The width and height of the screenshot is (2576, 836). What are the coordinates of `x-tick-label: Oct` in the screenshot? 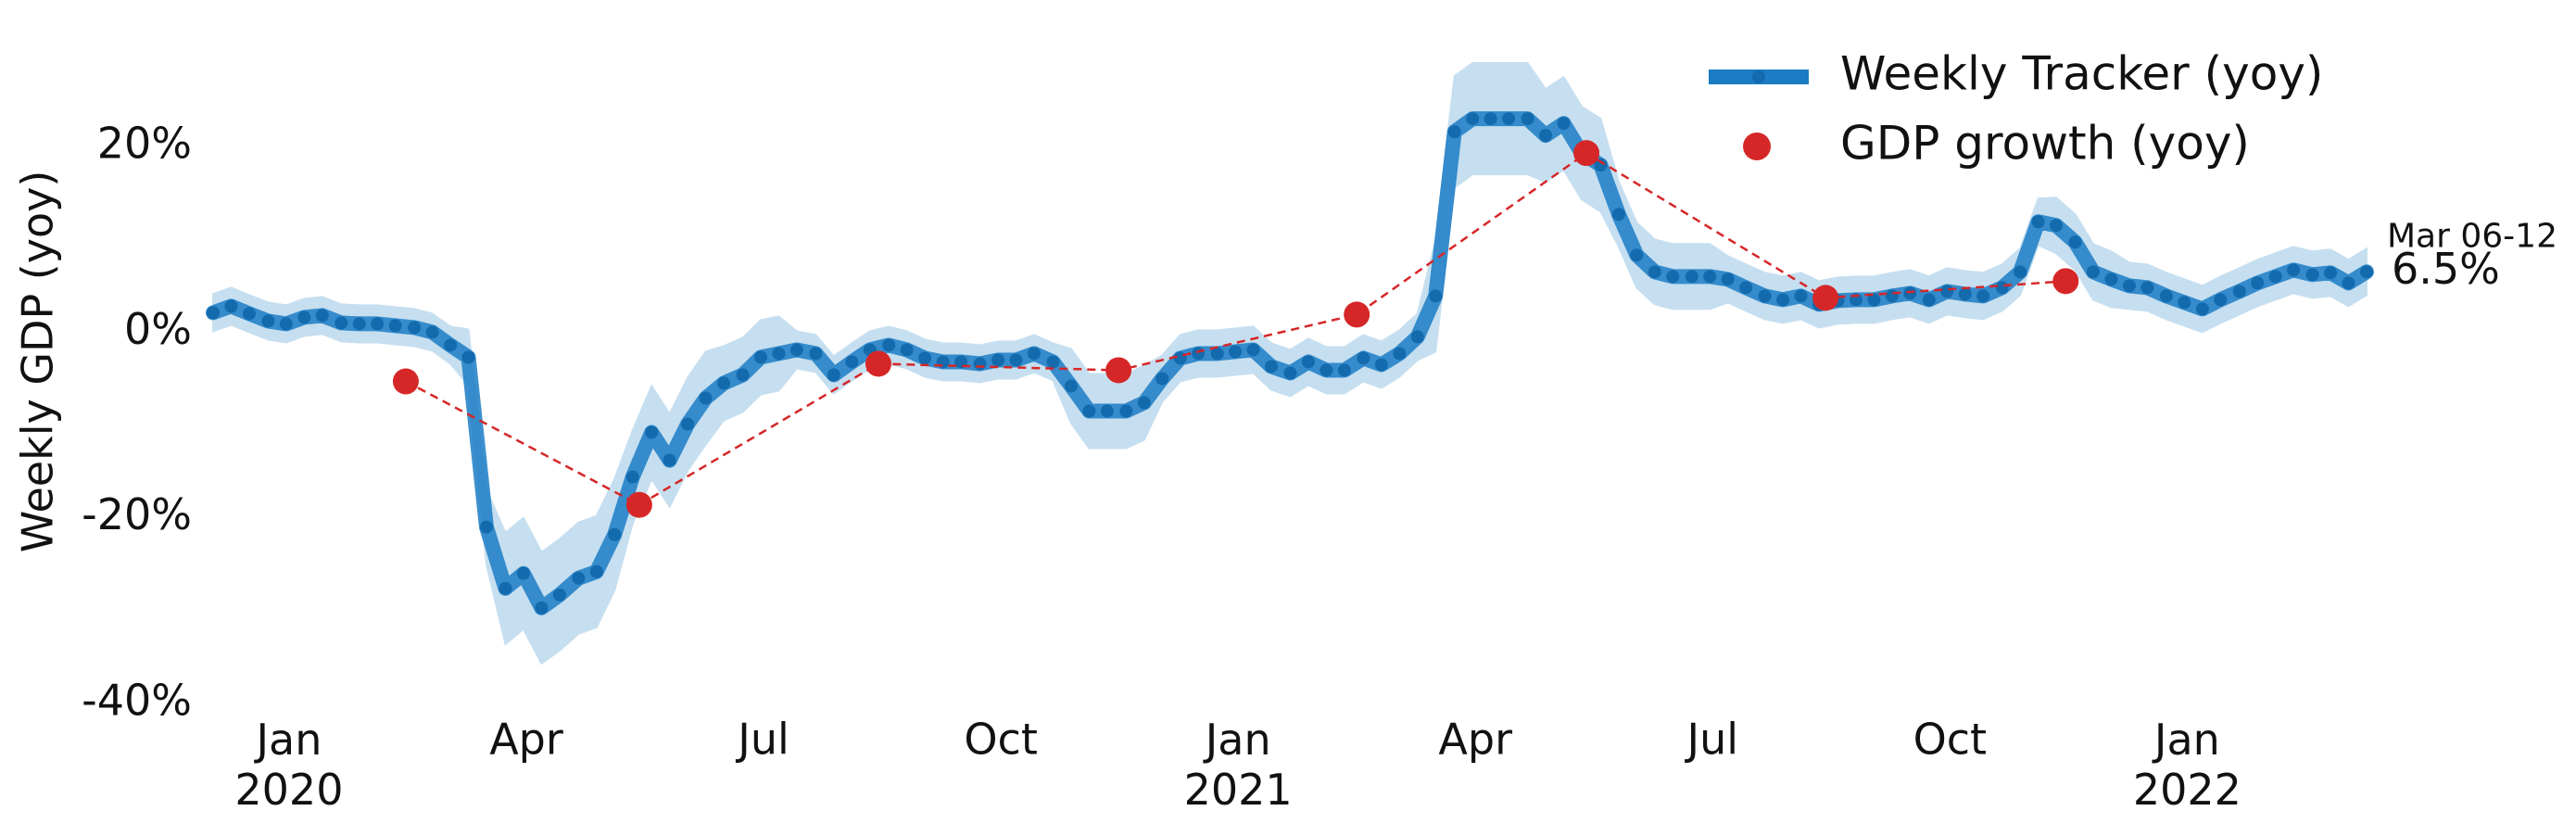 It's located at (1001, 740).